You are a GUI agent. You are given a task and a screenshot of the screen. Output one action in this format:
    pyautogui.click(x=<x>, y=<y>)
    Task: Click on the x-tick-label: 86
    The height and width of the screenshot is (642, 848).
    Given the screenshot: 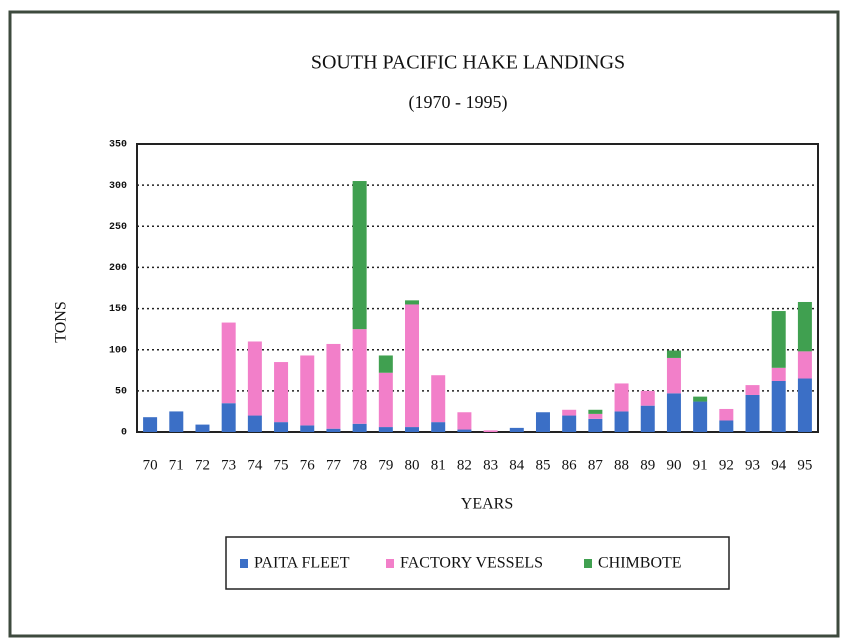 What is the action you would take?
    pyautogui.click(x=570, y=465)
    